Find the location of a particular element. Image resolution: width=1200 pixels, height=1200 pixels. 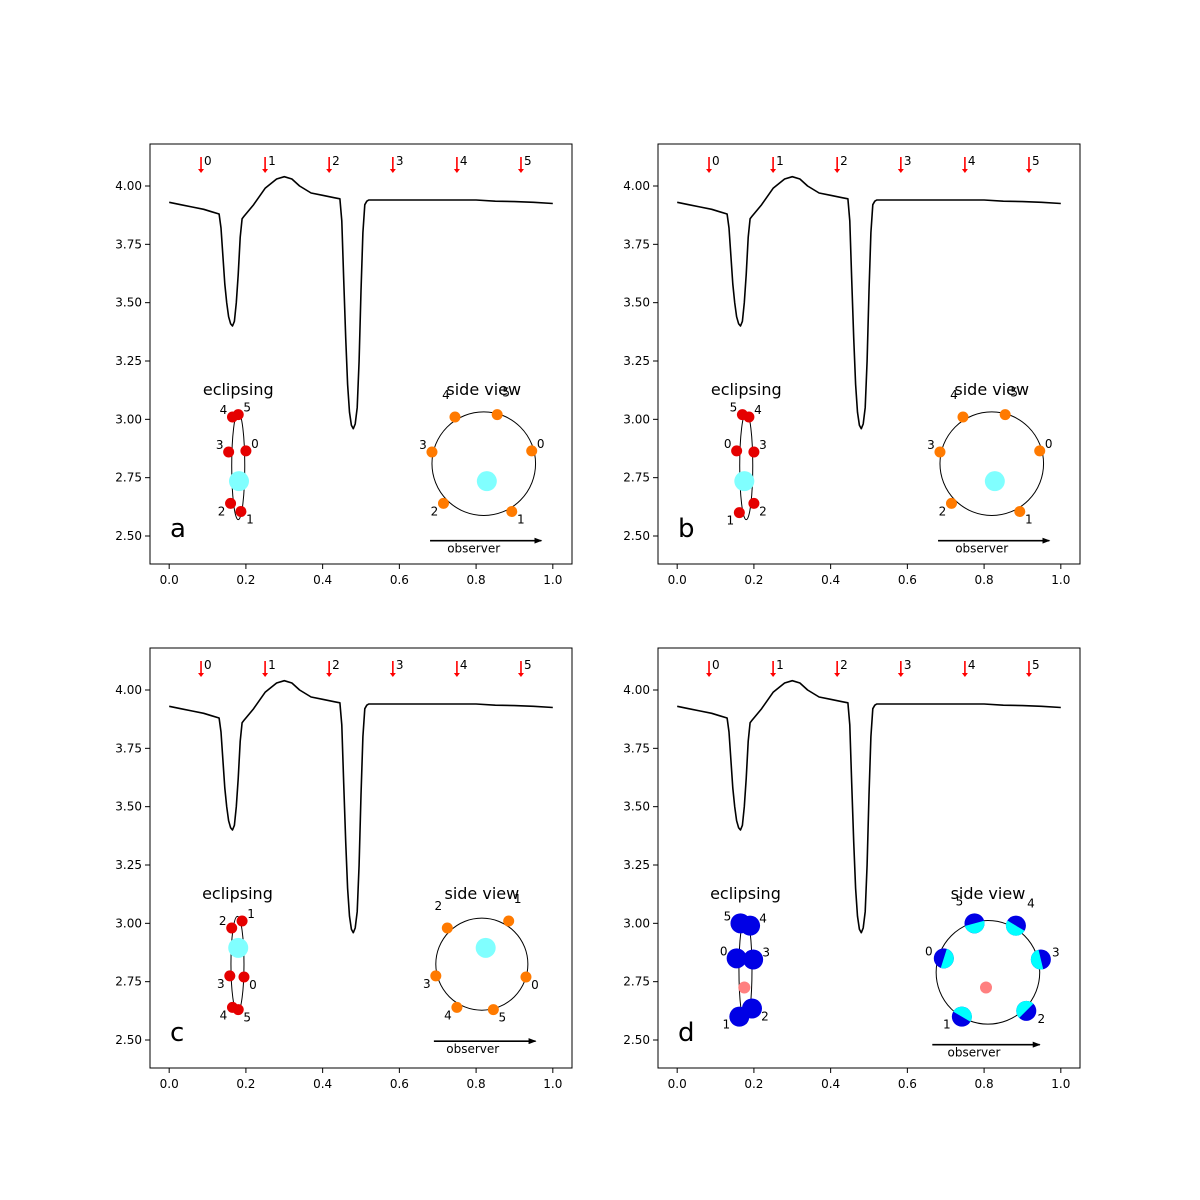

side-view-point-label: 0 is located at coordinates (541, 444).